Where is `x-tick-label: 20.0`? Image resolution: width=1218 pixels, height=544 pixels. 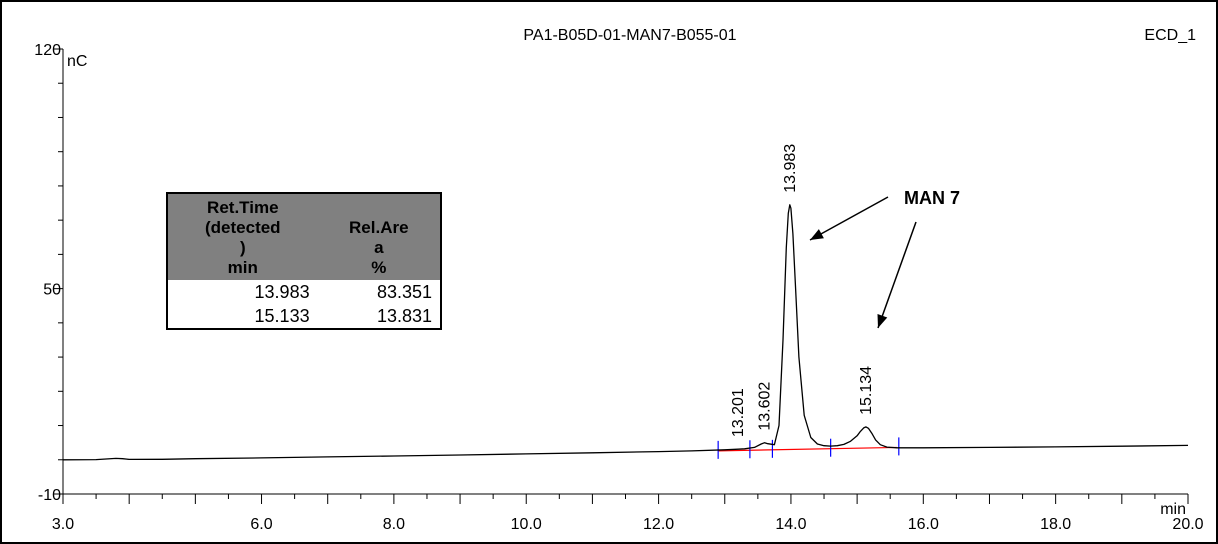
x-tick-label: 20.0 is located at coordinates (1187, 524).